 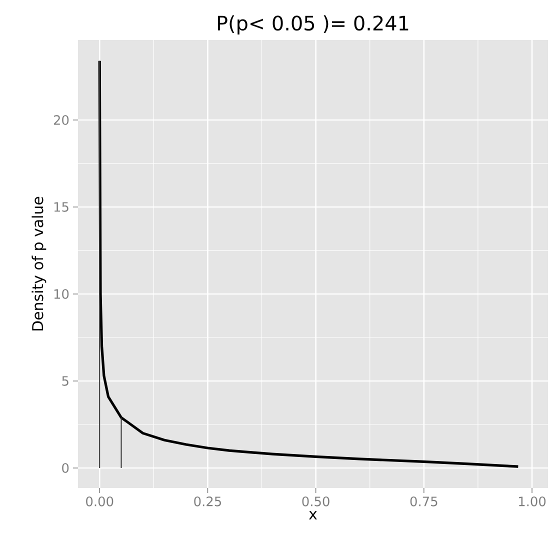 I want to click on chart-title: P(p< 0.05 )= 0.241, so click(x=313, y=24).